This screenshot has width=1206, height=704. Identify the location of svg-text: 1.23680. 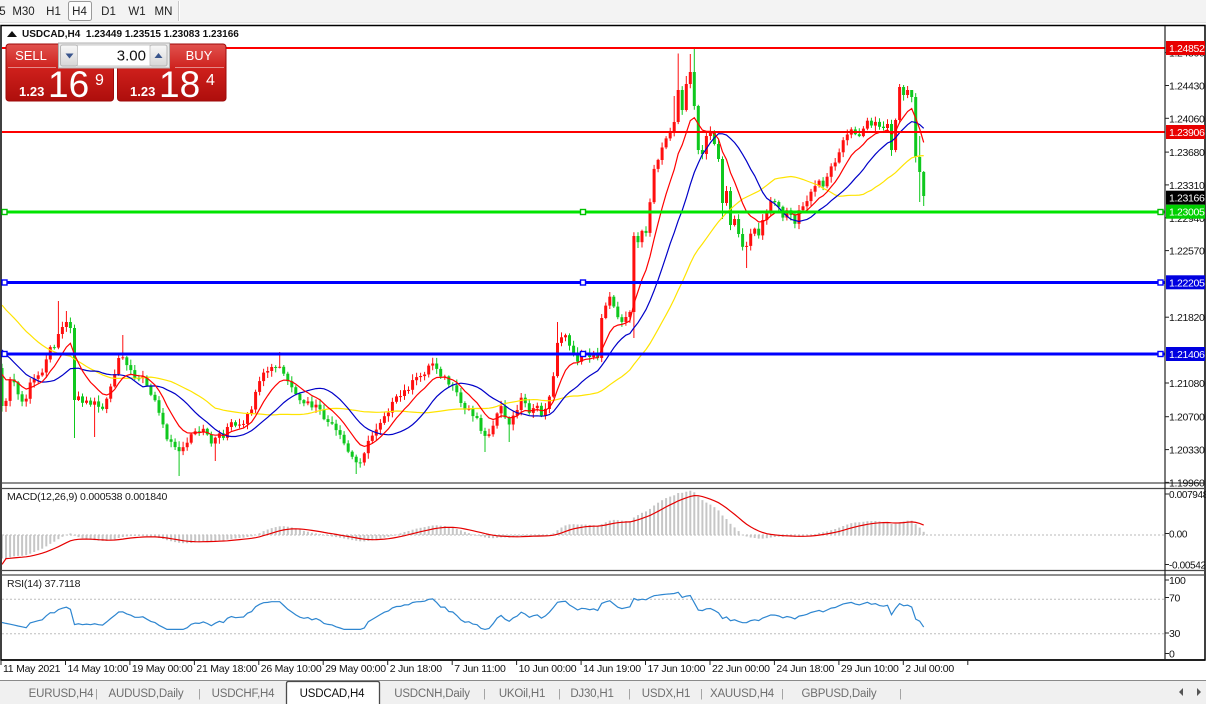
(1187, 153).